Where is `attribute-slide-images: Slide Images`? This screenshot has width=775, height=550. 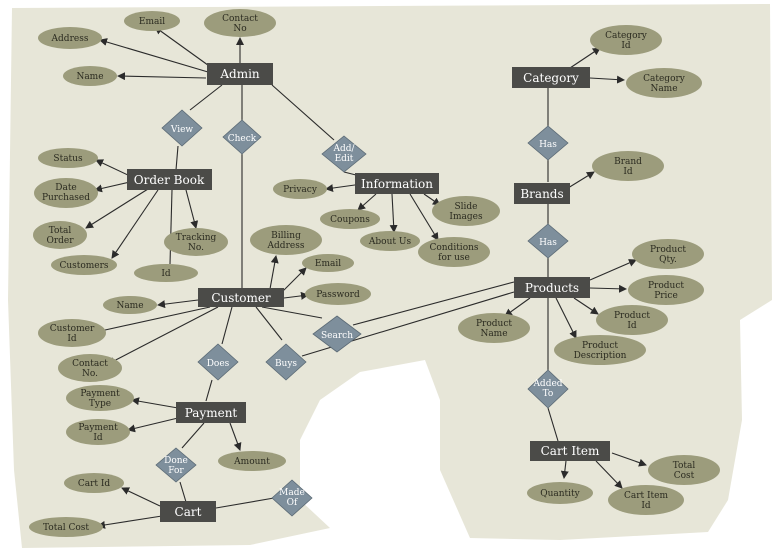
attribute-slide-images: Slide Images is located at coordinates (466, 211).